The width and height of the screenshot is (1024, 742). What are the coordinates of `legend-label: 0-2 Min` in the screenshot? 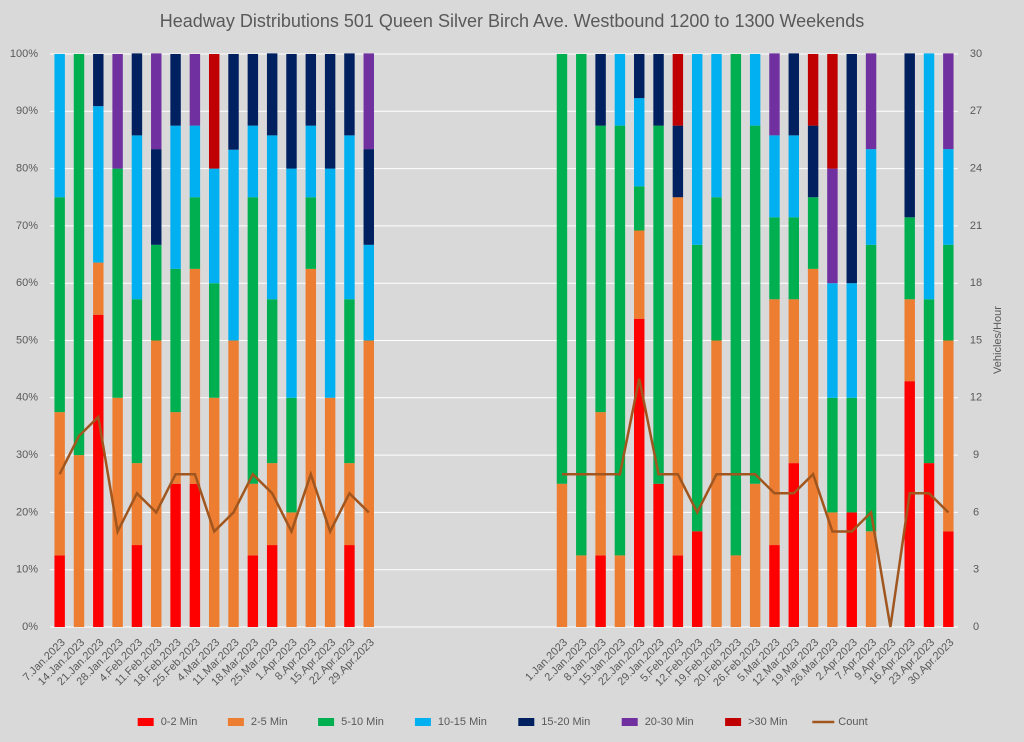 It's located at (179, 722).